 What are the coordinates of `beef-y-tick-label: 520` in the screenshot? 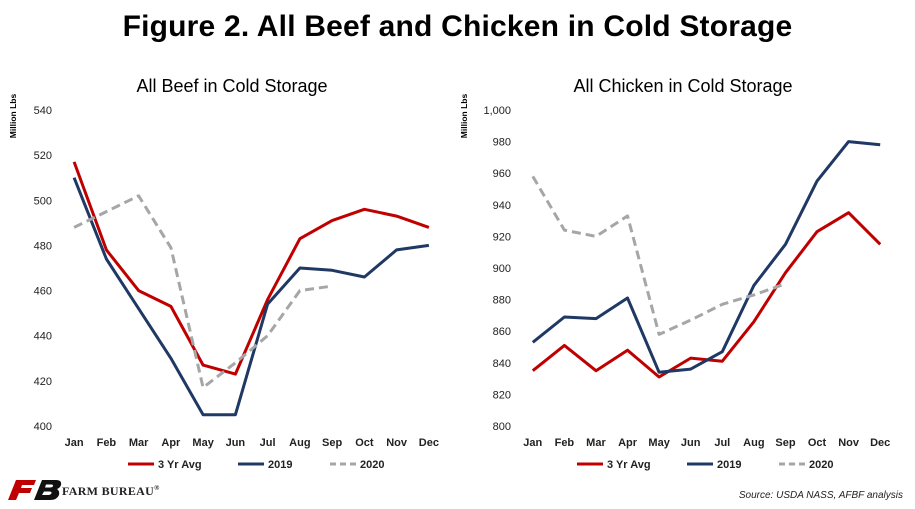 It's located at (43, 156).